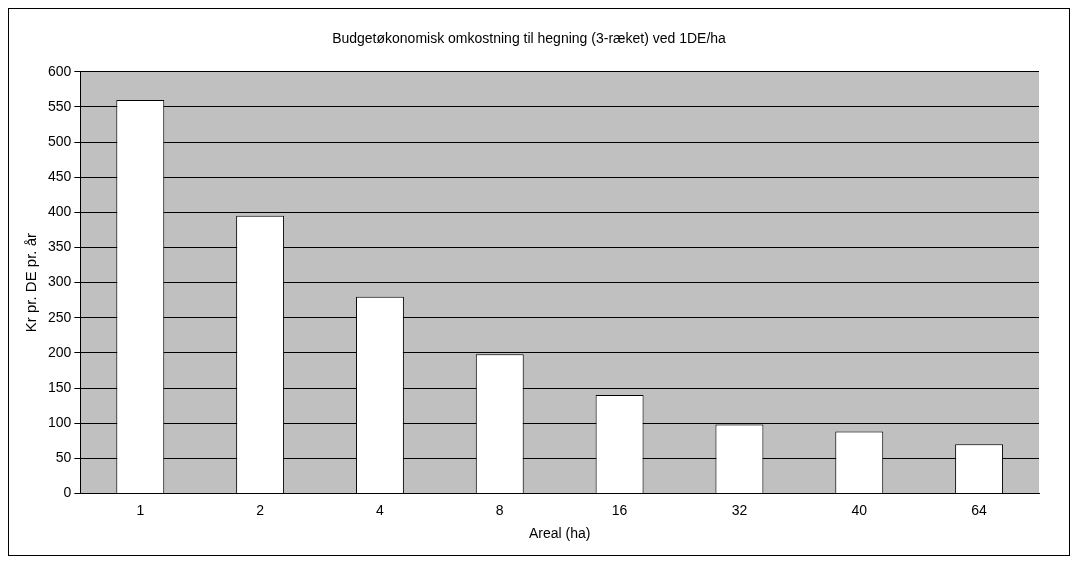  Describe the element at coordinates (60, 386) in the screenshot. I see `y-tick-label: 150` at that location.